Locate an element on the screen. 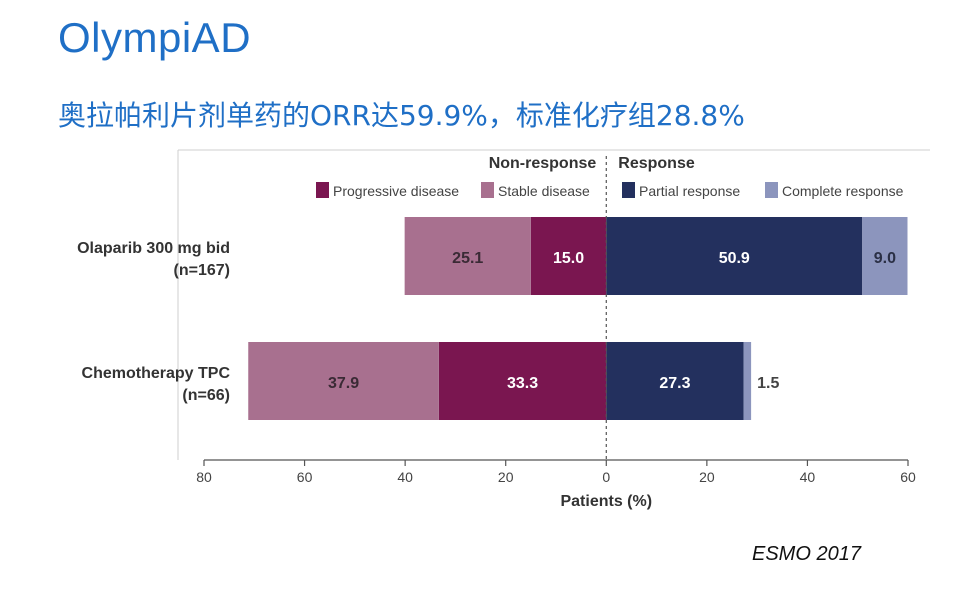 This screenshot has height=600, width=965. data-label-0-3: 9.0 is located at coordinates (885, 258).